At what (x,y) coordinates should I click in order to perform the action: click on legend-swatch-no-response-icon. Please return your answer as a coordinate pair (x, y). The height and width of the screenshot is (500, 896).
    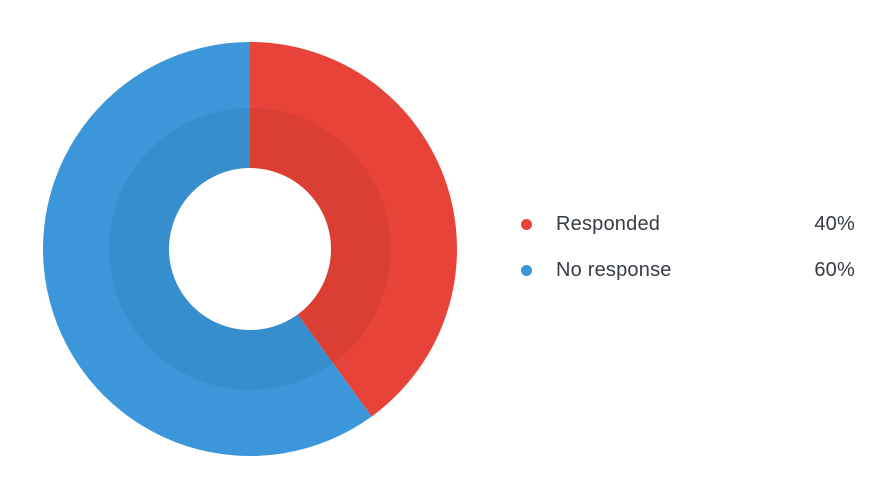
    Looking at the image, I should click on (526, 270).